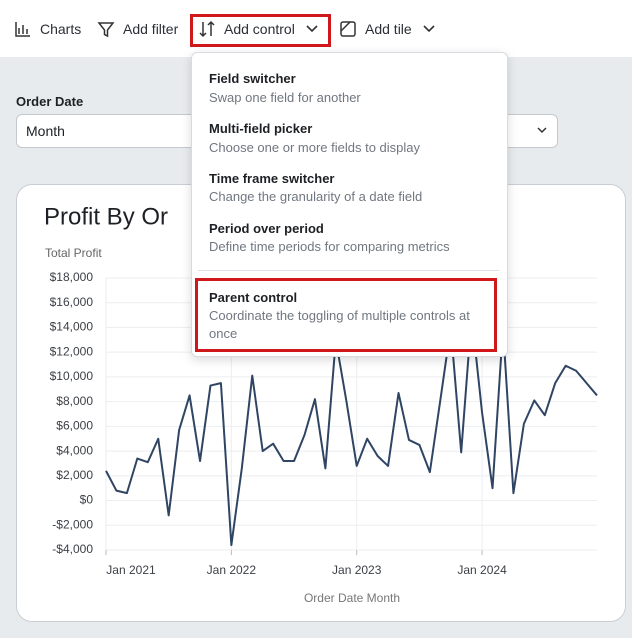 The width and height of the screenshot is (632, 638). I want to click on separator, so click(348, 270).